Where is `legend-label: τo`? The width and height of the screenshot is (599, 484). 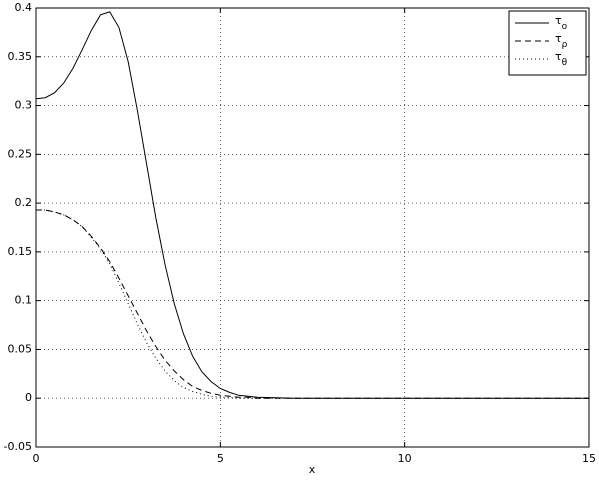
legend-label: τo is located at coordinates (561, 23).